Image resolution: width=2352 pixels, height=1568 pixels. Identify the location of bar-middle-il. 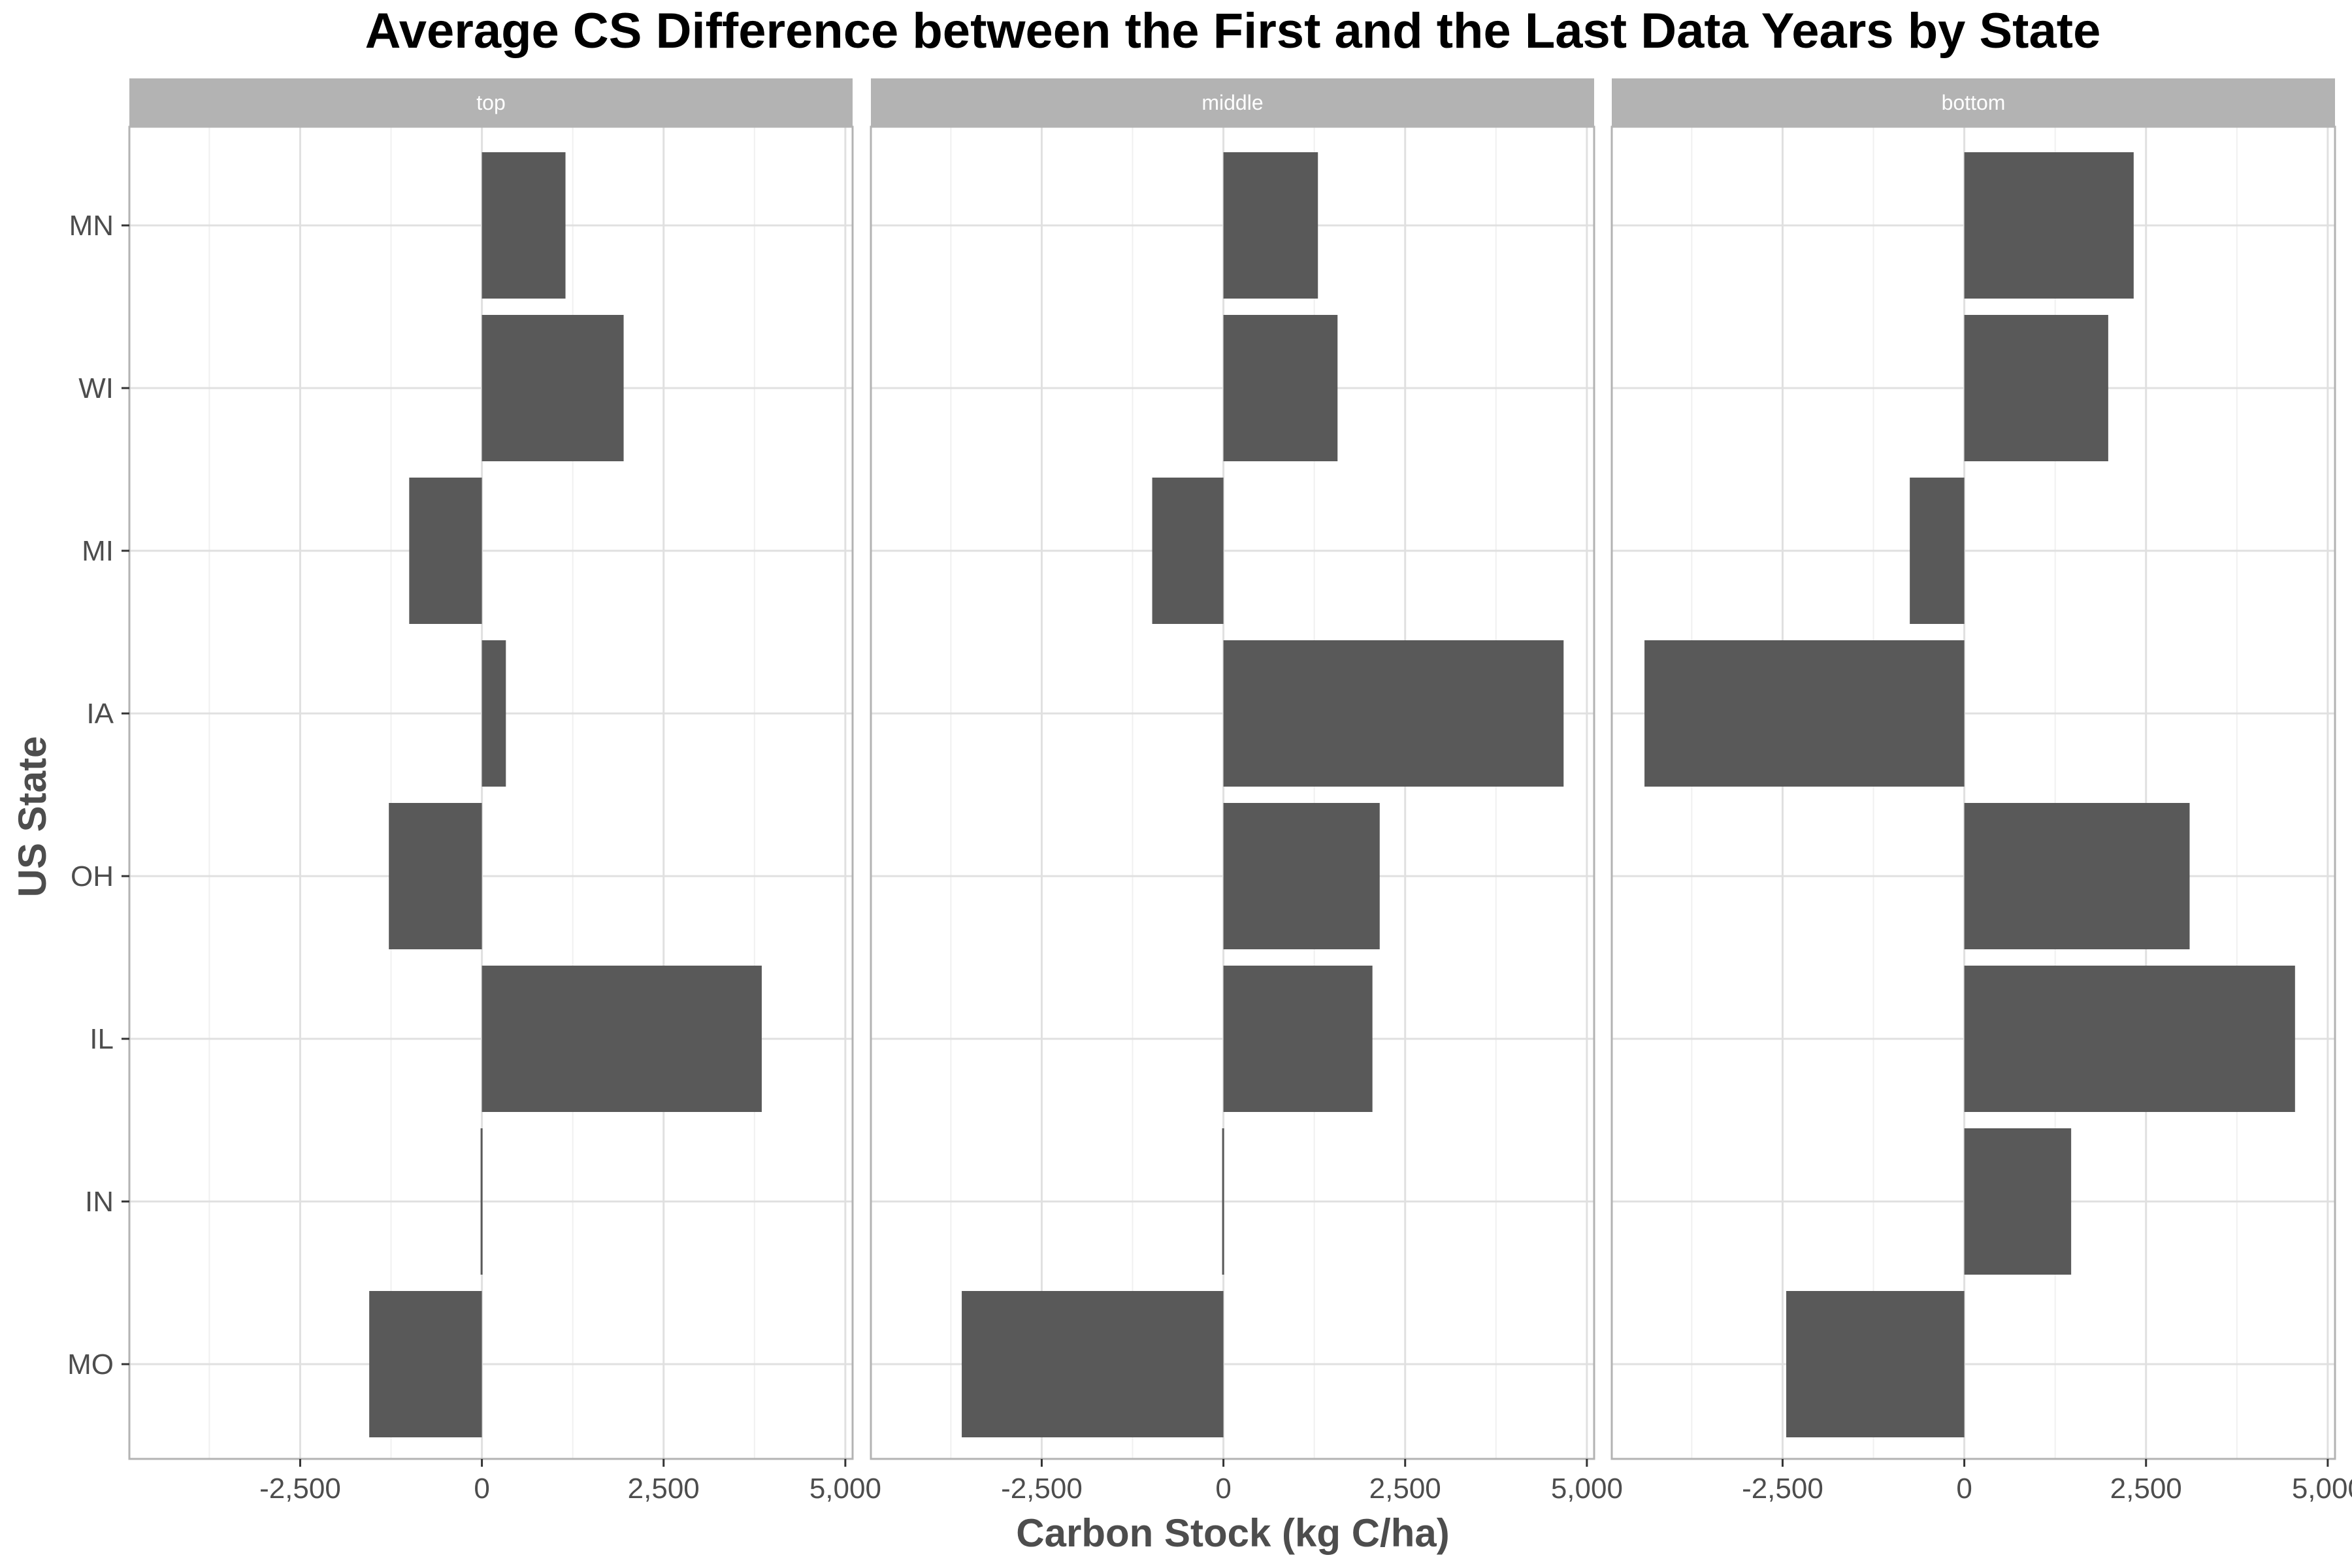
(1298, 1039).